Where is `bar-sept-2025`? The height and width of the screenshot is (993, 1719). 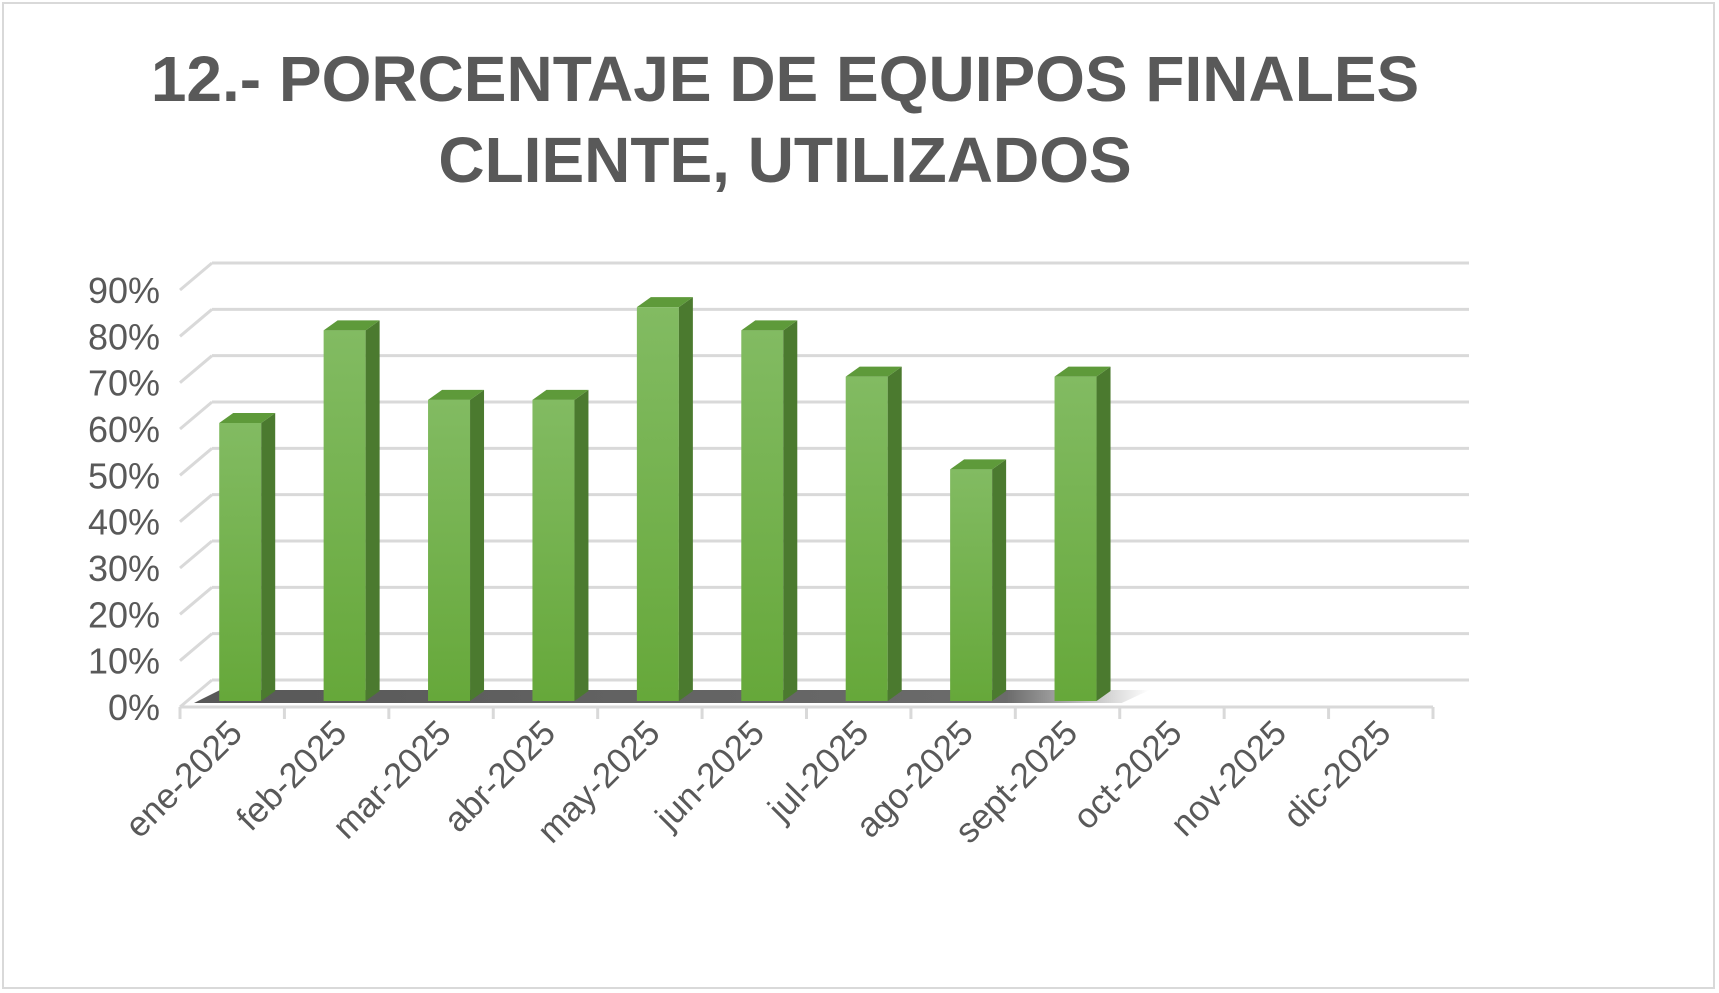 bar-sept-2025 is located at coordinates (1082, 533).